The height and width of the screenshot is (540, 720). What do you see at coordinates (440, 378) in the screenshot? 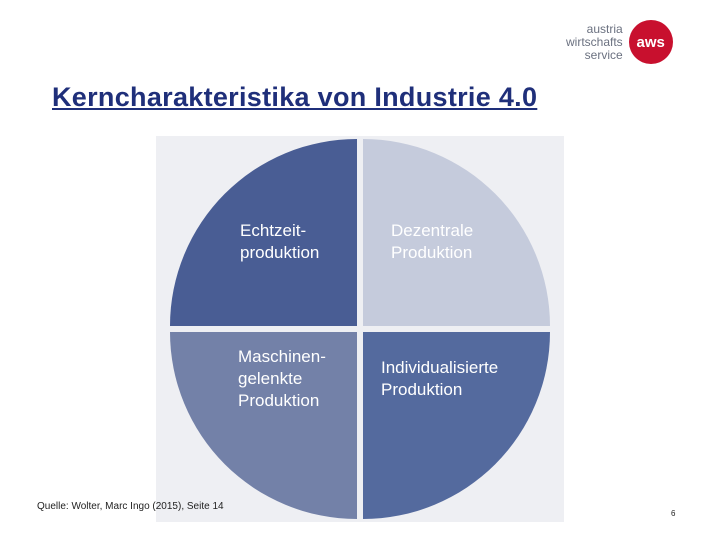
I see `label-individualisierte-produktion: Individualisierte Produktion` at bounding box center [440, 378].